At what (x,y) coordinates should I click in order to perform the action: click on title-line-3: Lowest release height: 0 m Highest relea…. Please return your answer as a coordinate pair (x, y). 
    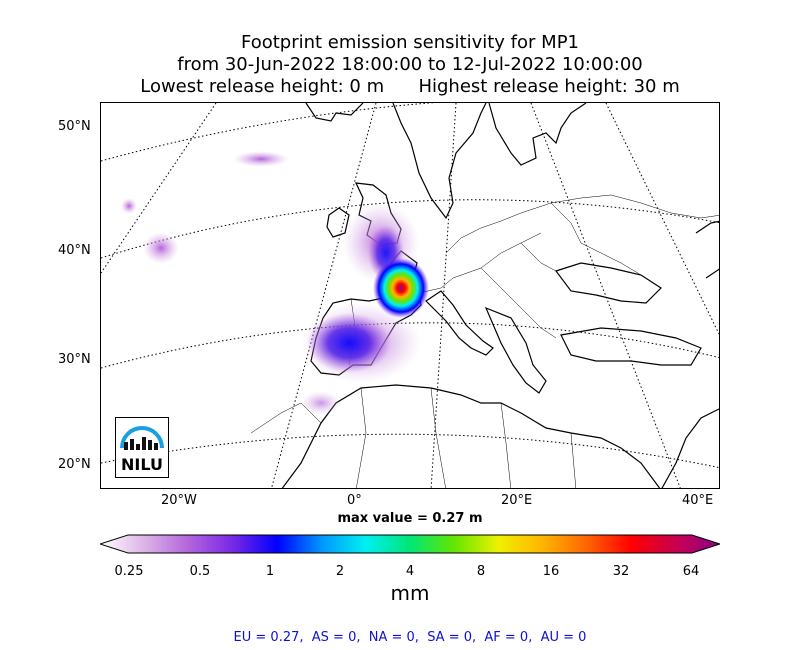
    Looking at the image, I should click on (410, 86).